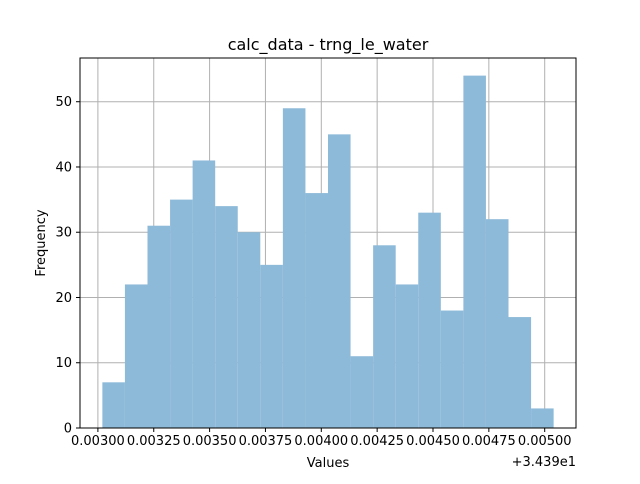 The height and width of the screenshot is (484, 640). What do you see at coordinates (328, 463) in the screenshot?
I see `x-axis-label: Values` at bounding box center [328, 463].